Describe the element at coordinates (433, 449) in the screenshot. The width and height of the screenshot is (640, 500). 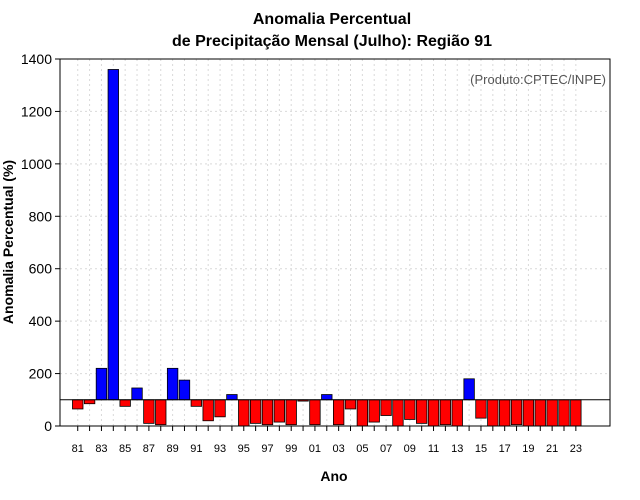
I see `x-tick-label: 11` at that location.